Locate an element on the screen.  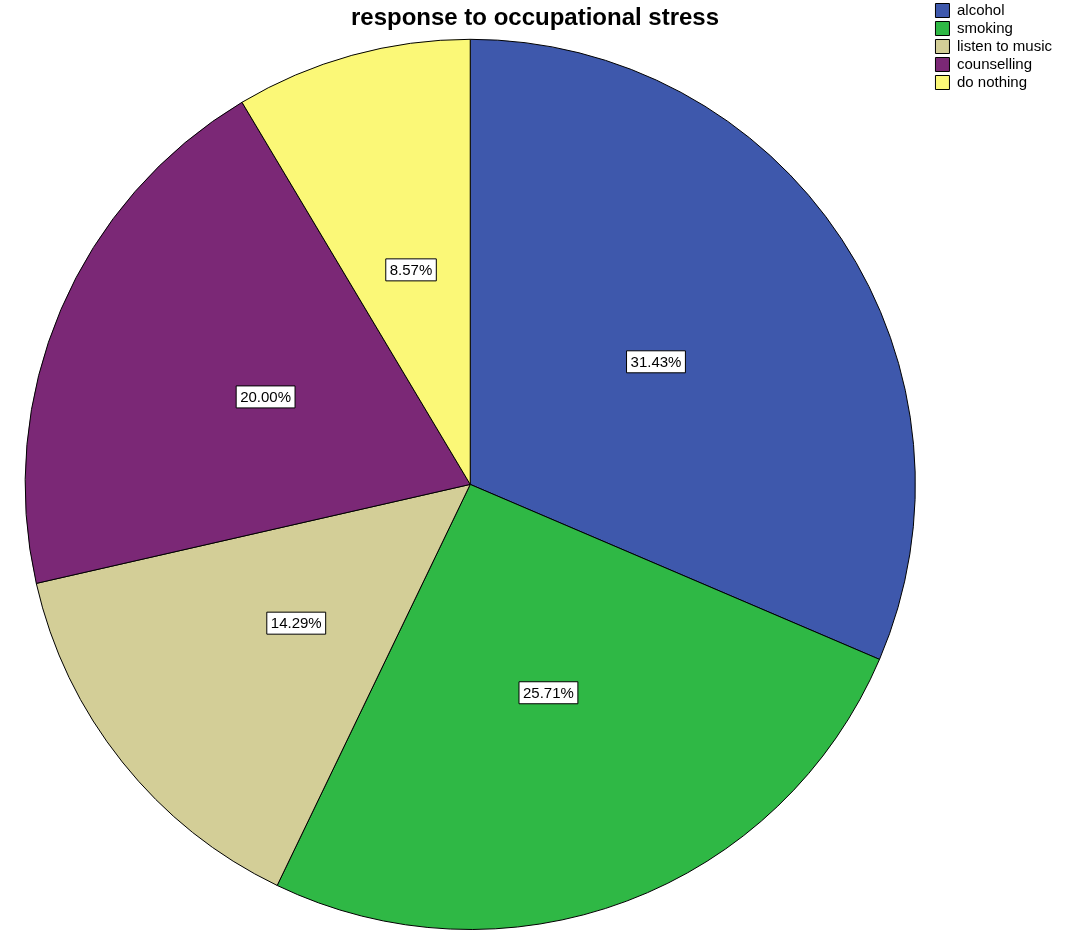
legend-label: counselling is located at coordinates (994, 63).